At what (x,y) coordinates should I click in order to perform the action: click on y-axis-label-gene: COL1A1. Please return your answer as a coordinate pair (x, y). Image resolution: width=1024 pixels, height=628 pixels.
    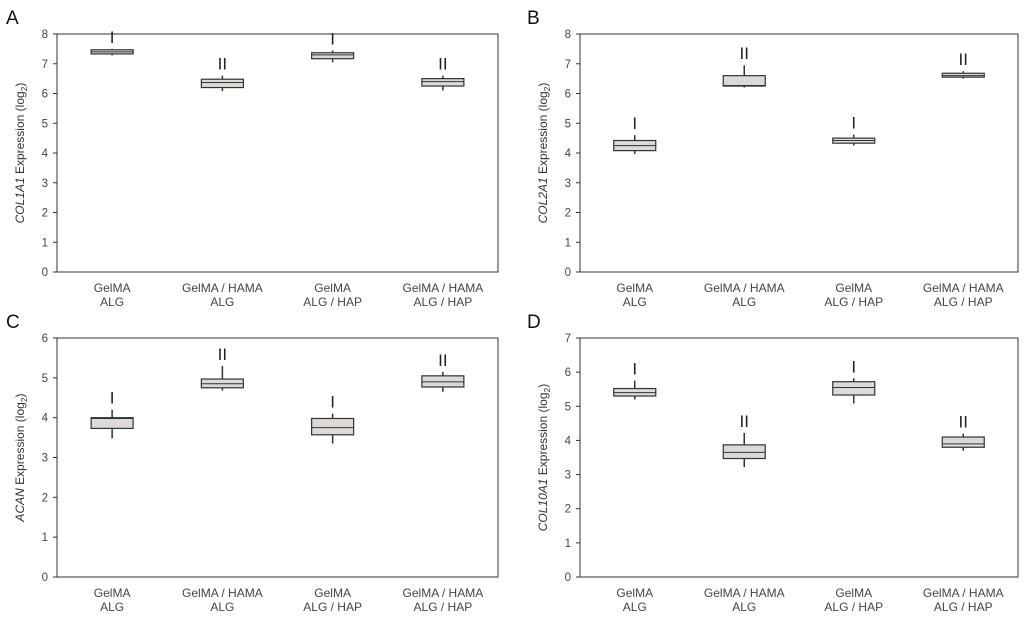
    Looking at the image, I should click on (20, 200).